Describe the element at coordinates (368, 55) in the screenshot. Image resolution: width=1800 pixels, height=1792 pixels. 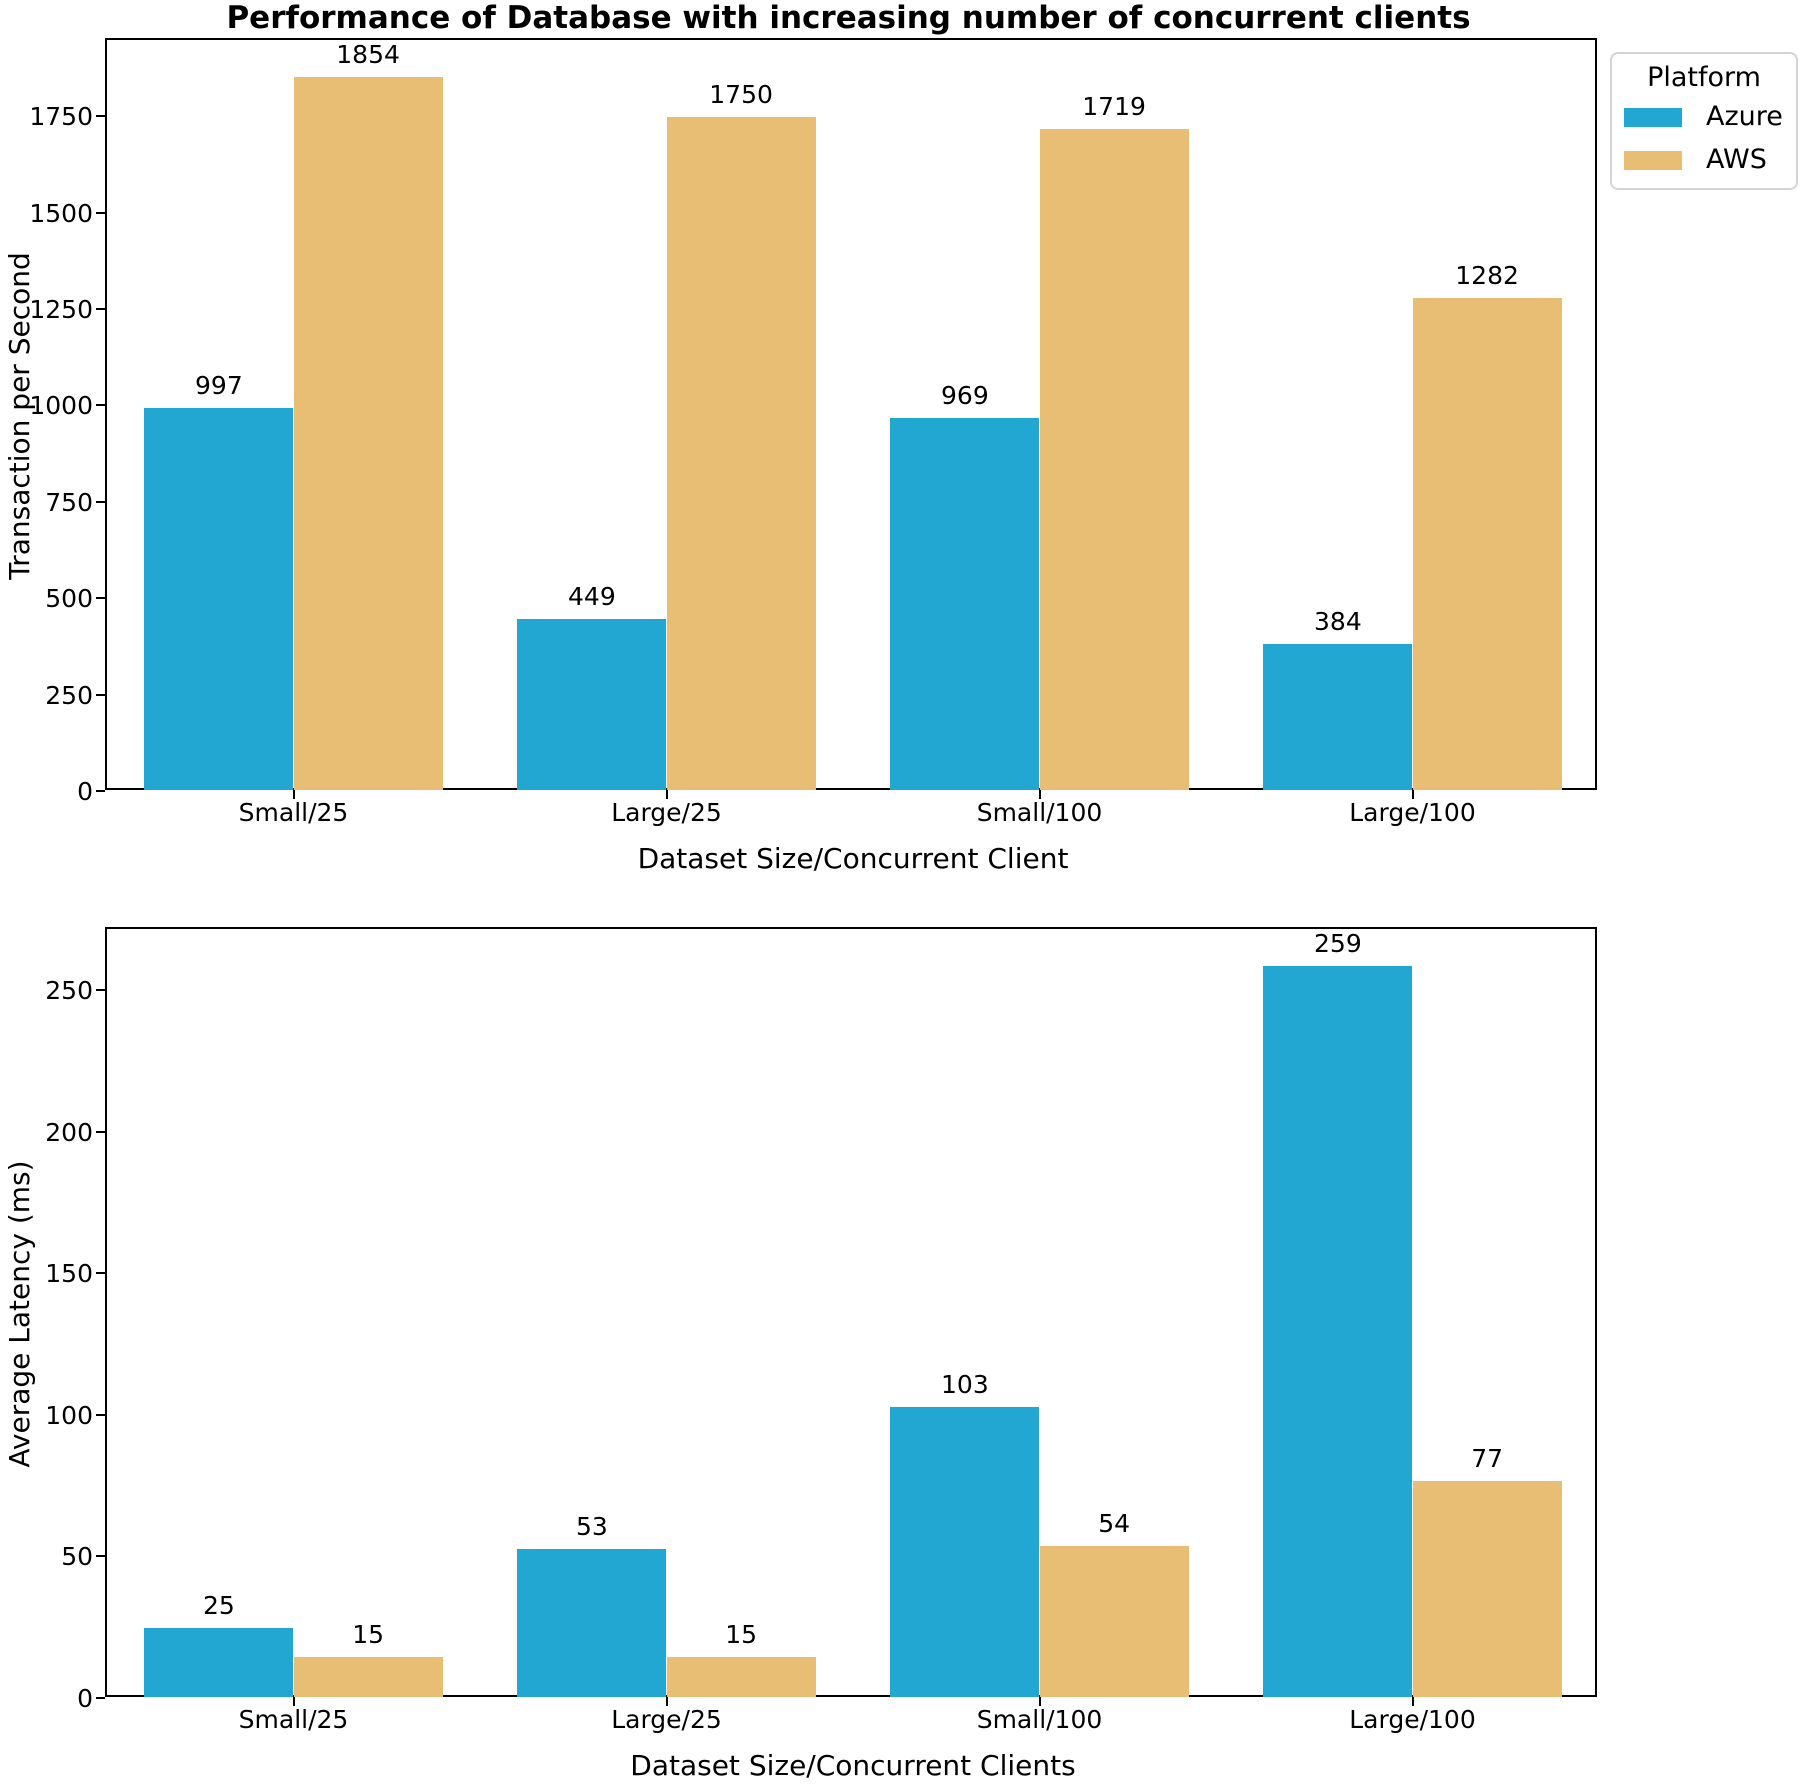
I see `bar-value-label: 1854` at that location.